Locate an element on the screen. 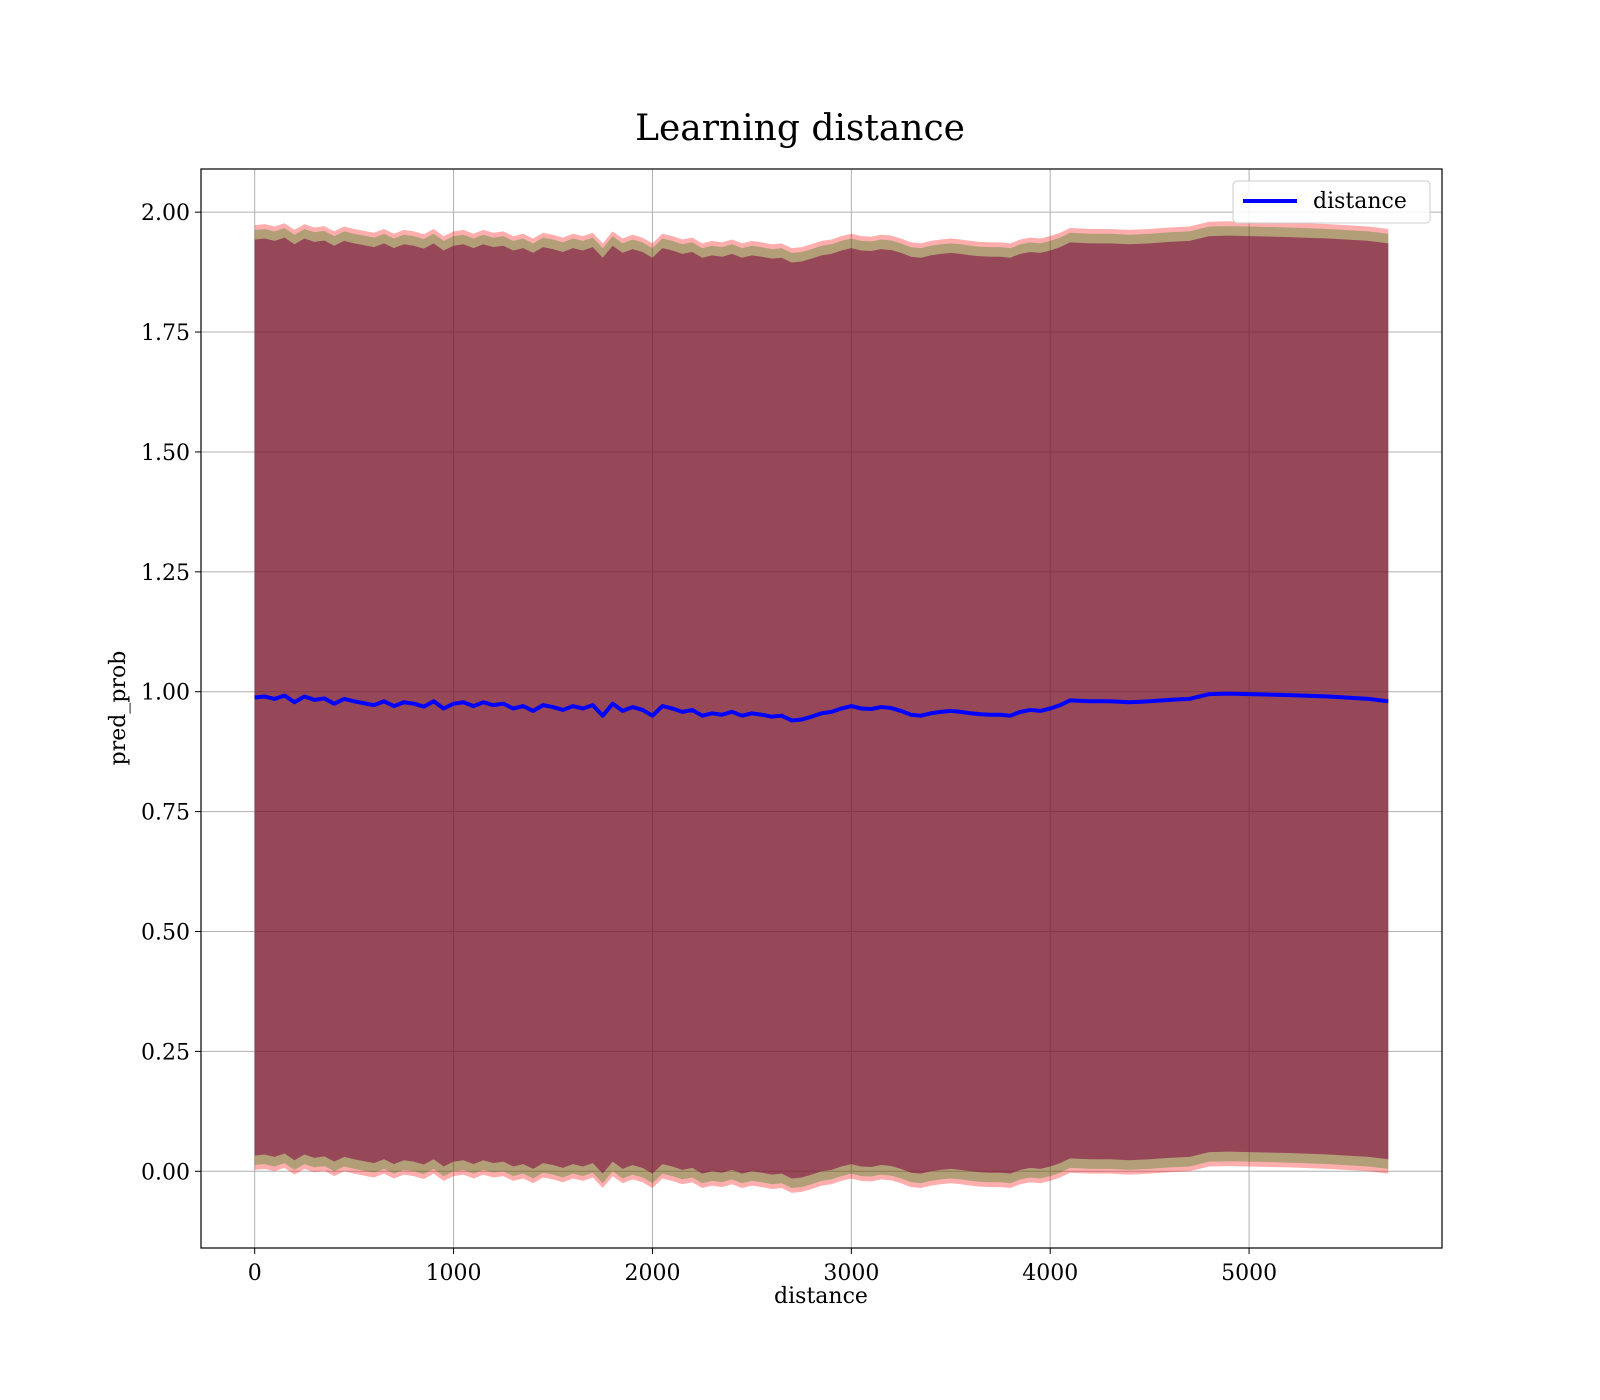  y-axis-label: pred_prob is located at coordinates (118, 708).